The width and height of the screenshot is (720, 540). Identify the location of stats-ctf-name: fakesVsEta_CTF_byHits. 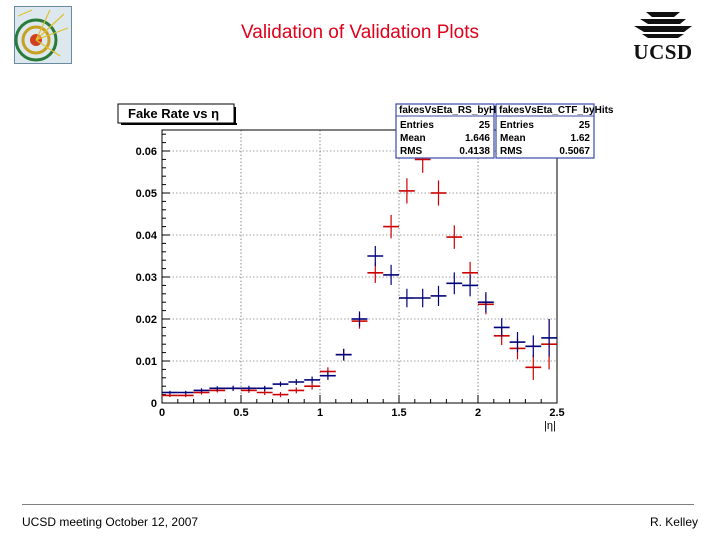
(556, 110).